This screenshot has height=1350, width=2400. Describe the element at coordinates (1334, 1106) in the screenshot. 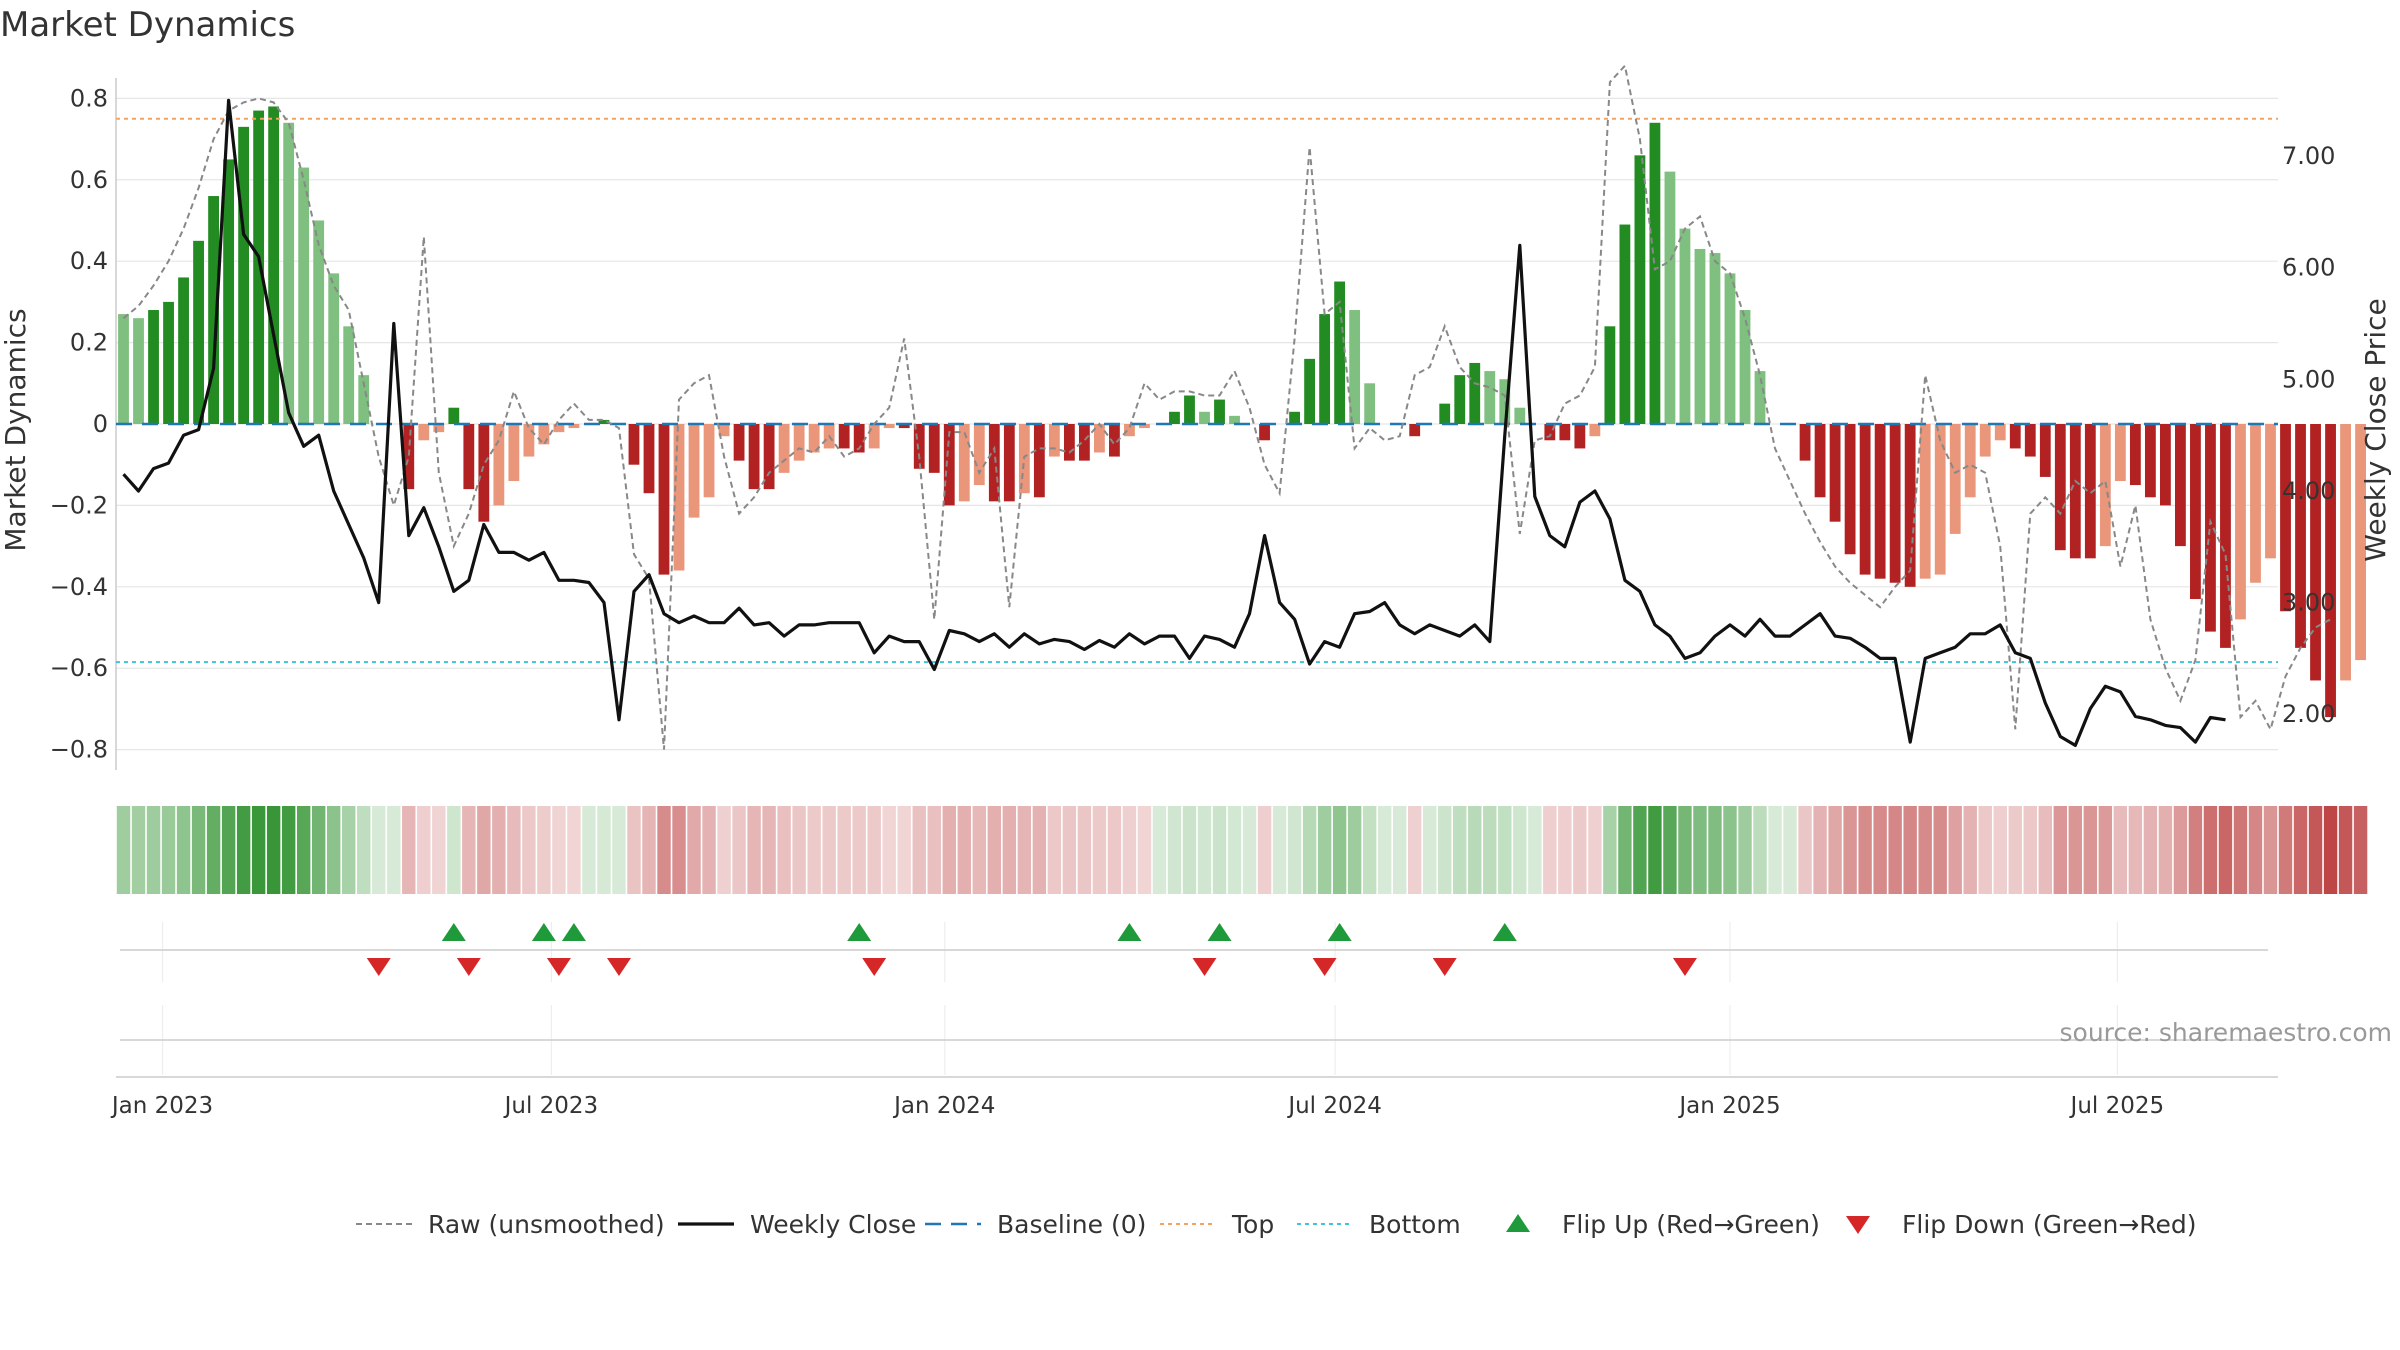

I see `x-tick-label: Jul 2024` at that location.